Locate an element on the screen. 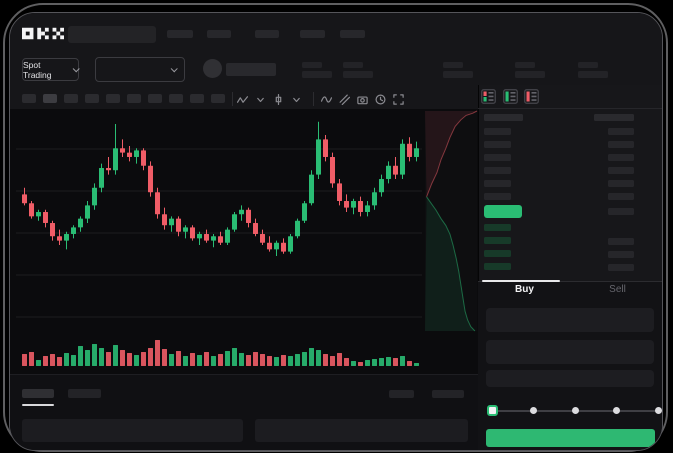  orderbook-header-amount is located at coordinates (614, 117).